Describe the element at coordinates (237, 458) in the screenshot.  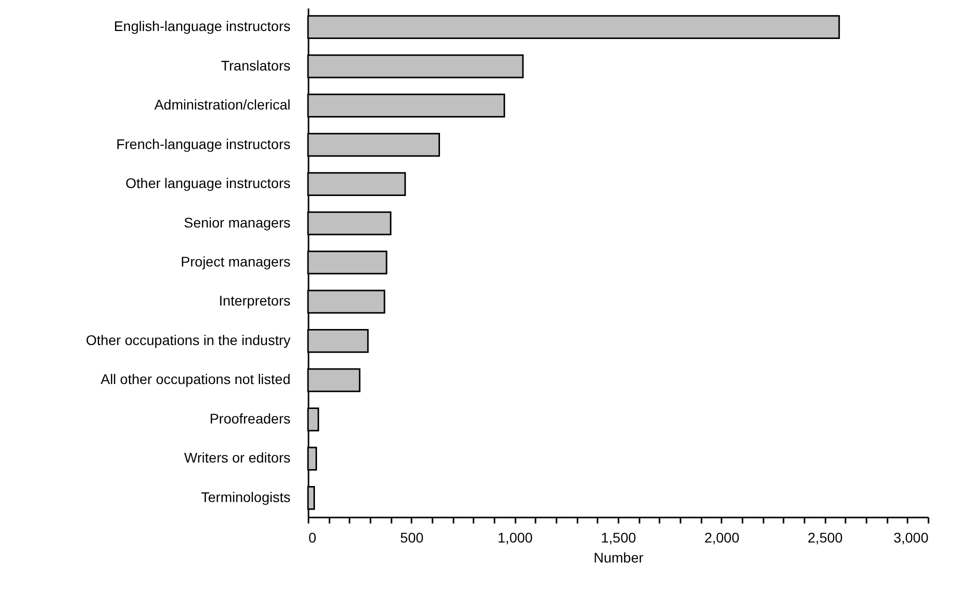
I see `y-tick-label: Writers or editors` at that location.